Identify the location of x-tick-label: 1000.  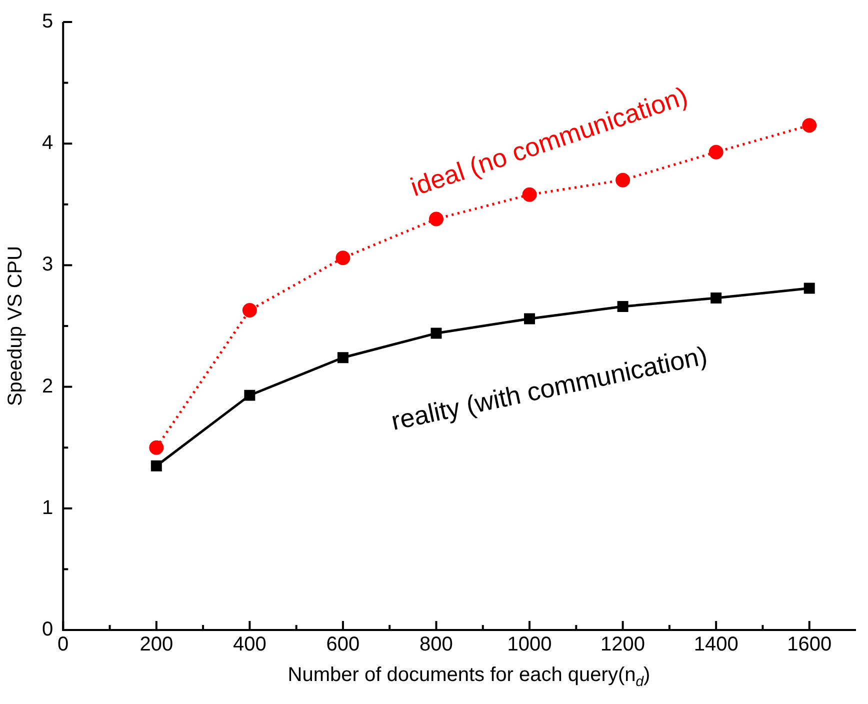
(529, 645).